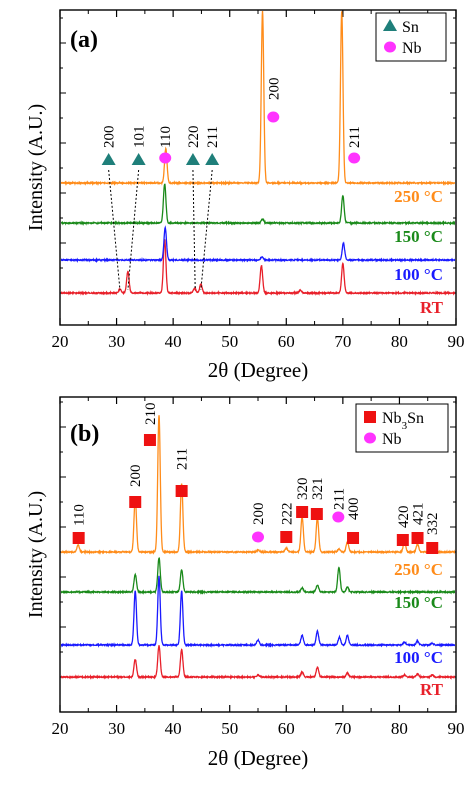 The height and width of the screenshot is (795, 474). Describe the element at coordinates (287, 514) in the screenshot. I see `peak-index-label: 222` at that location.